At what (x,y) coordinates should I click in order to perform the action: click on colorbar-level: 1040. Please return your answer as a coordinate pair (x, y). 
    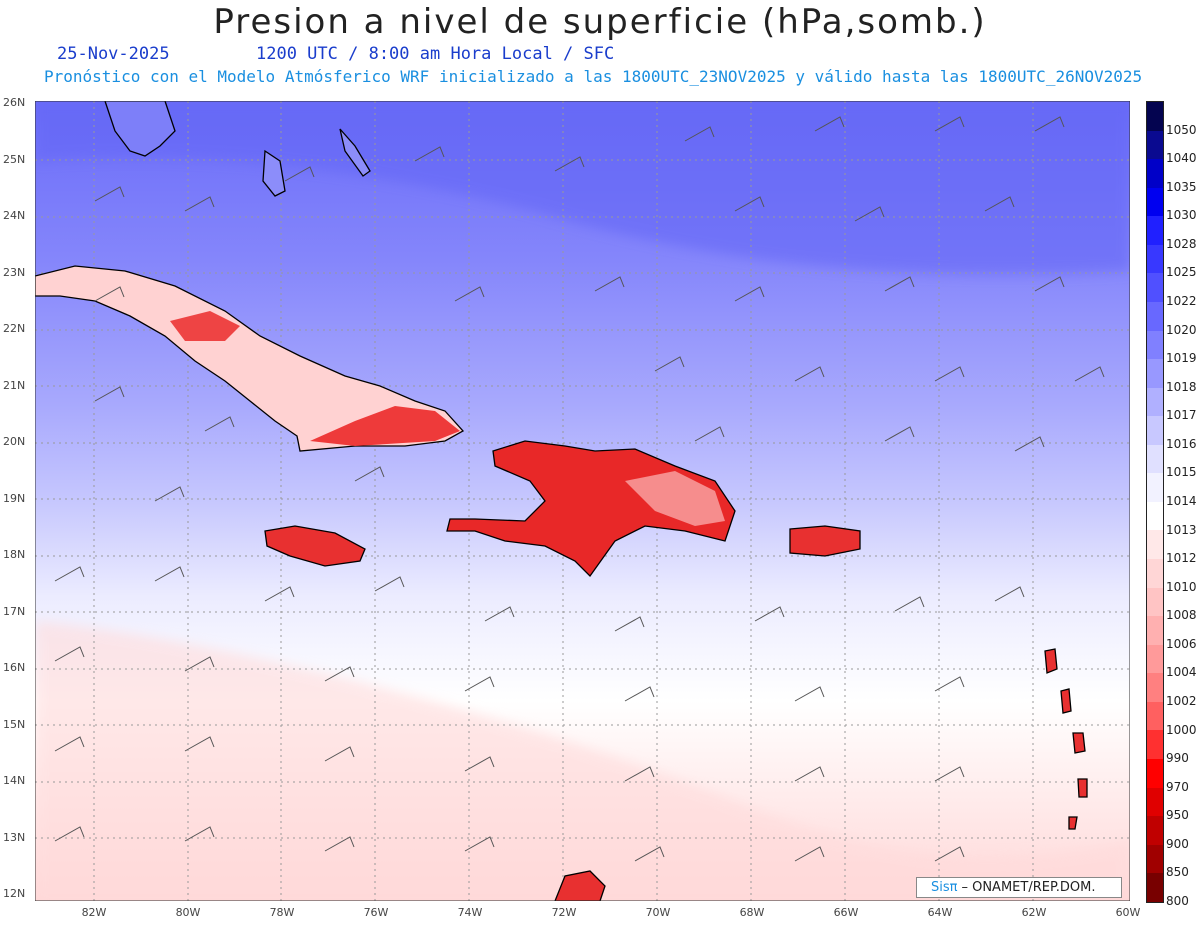
    Looking at the image, I should click on (1181, 158).